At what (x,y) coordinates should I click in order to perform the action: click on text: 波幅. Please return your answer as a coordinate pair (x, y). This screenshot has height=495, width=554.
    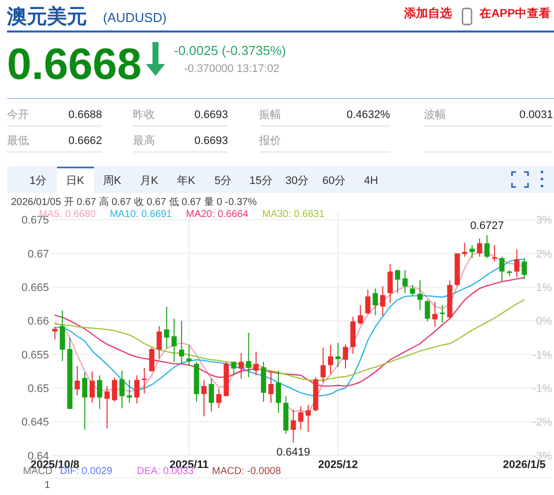
    Looking at the image, I should click on (435, 114).